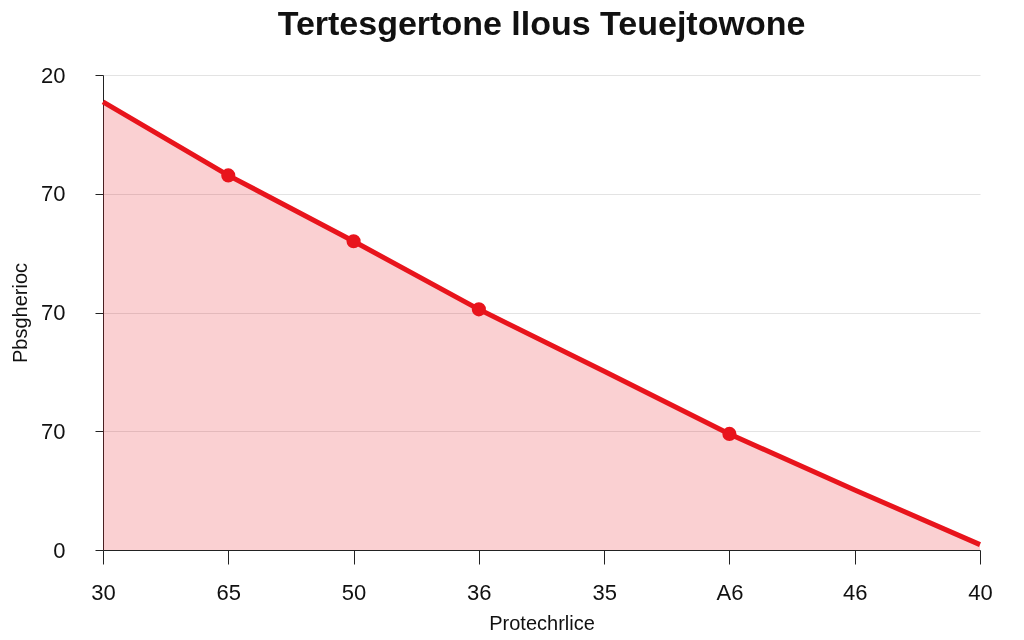 The image size is (1024, 640). What do you see at coordinates (53, 75) in the screenshot?
I see `text: 20` at bounding box center [53, 75].